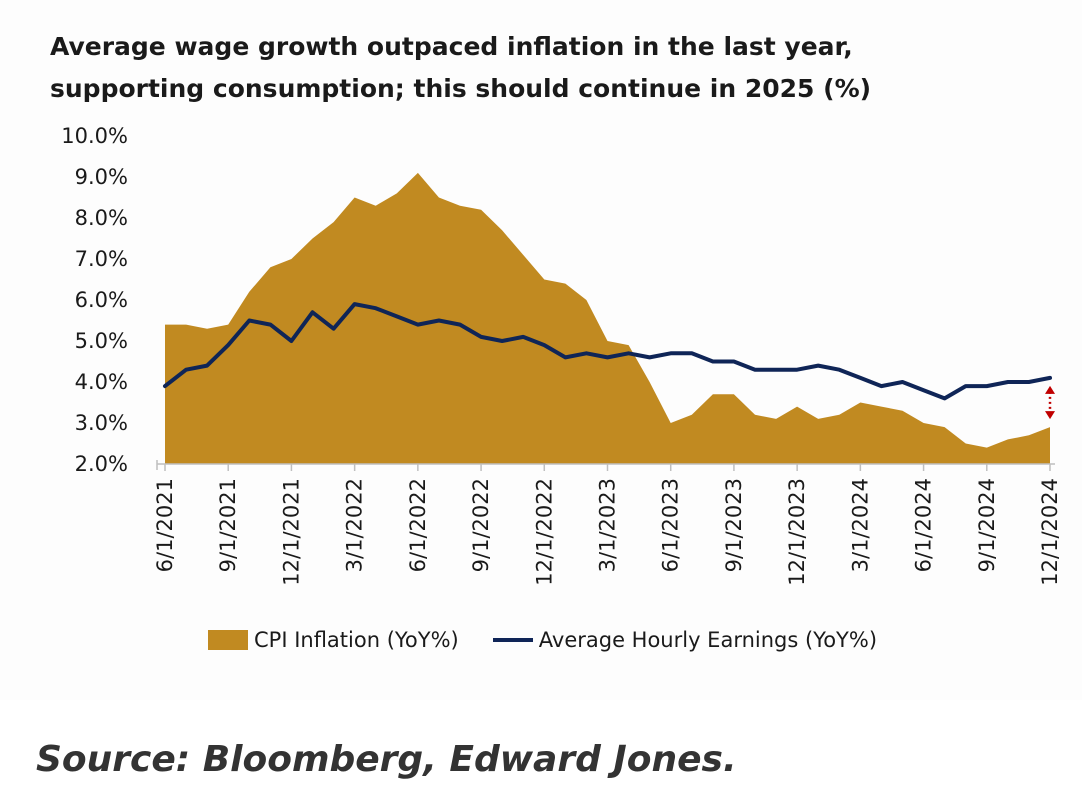 This screenshot has height=808, width=1082. Describe the element at coordinates (481, 525) in the screenshot. I see `x-tick-label: 9/1/2022` at that location.